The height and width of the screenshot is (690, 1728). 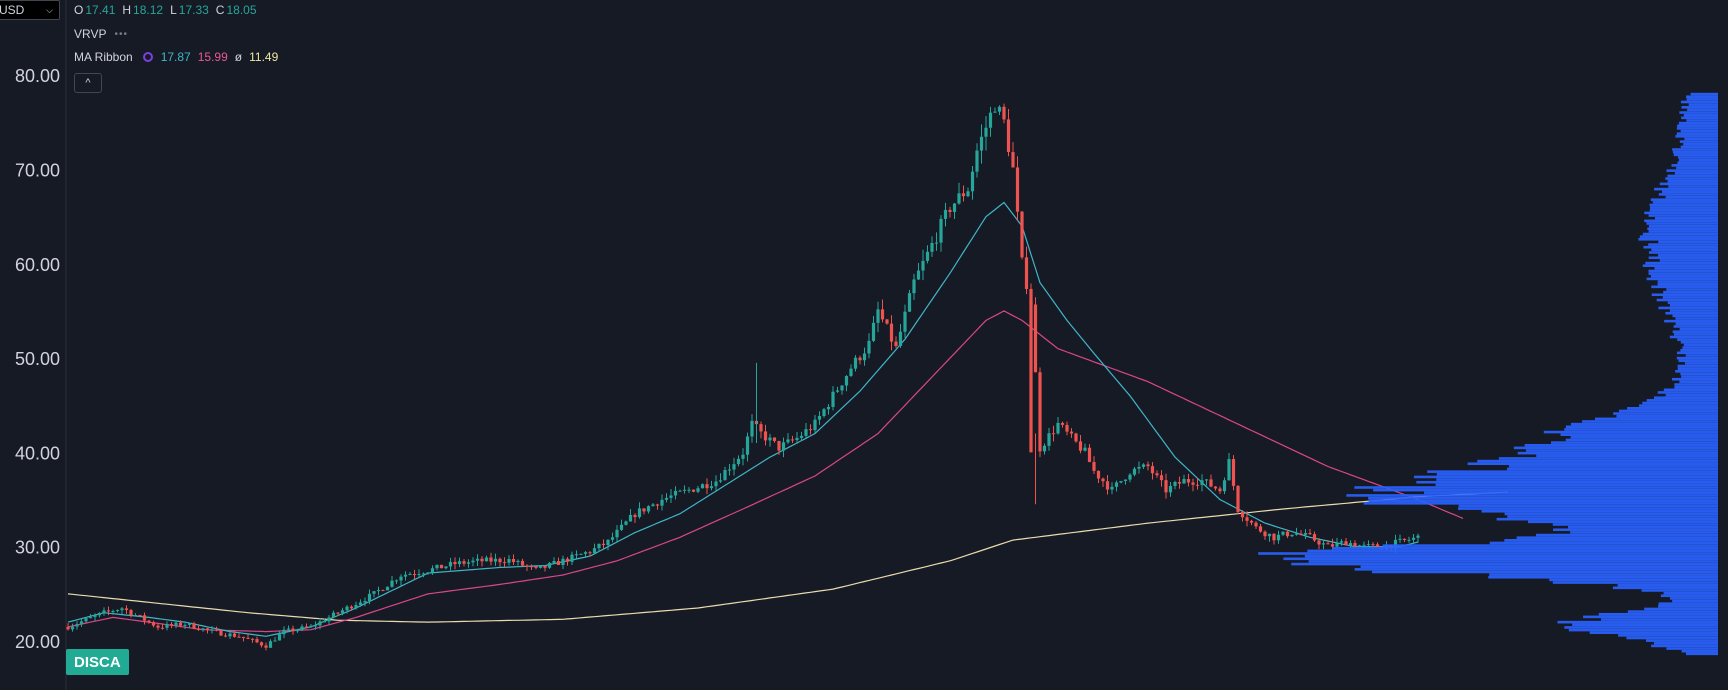 I want to click on ma-ribbon-label: MA Ribbon, so click(x=103, y=57).